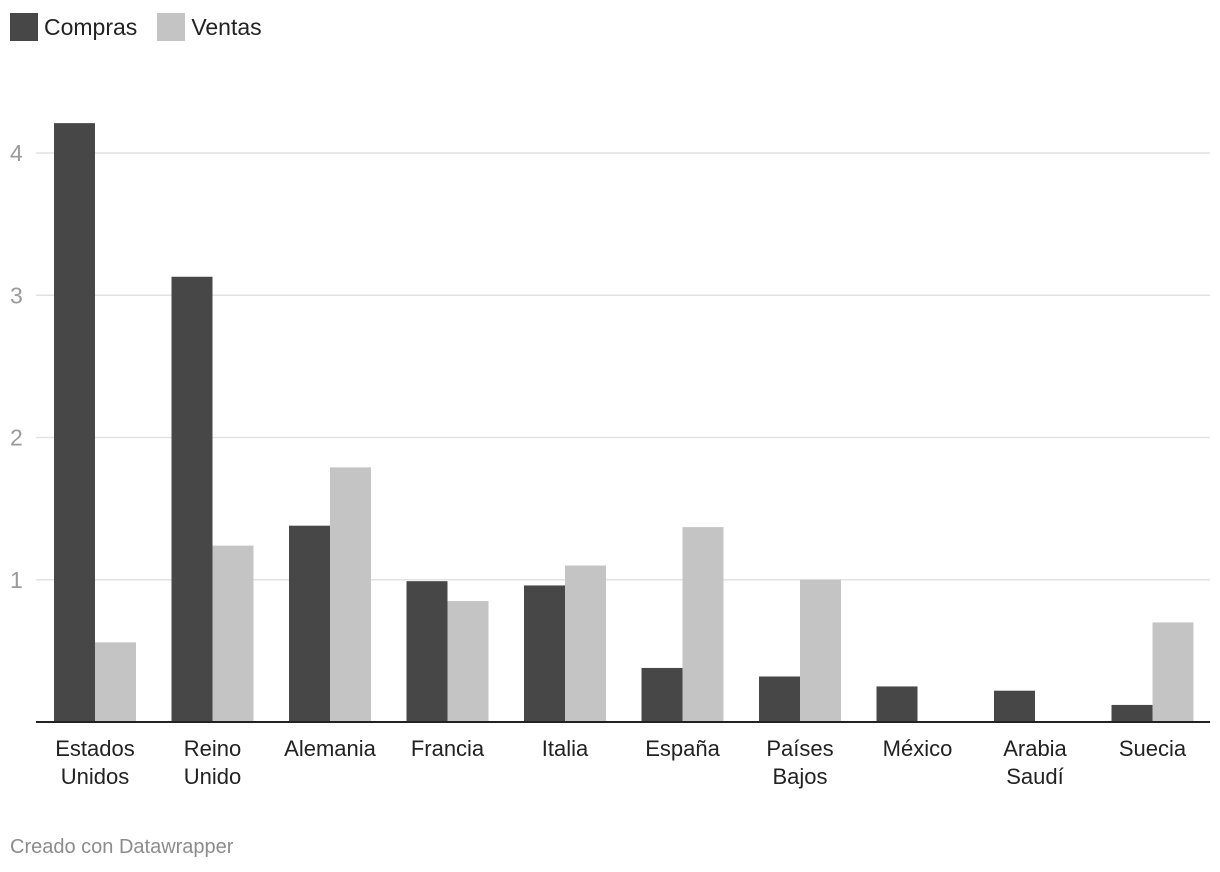 Image resolution: width=1220 pixels, height=872 pixels. I want to click on x-tick-label: Arabia Saudí, so click(1035, 762).